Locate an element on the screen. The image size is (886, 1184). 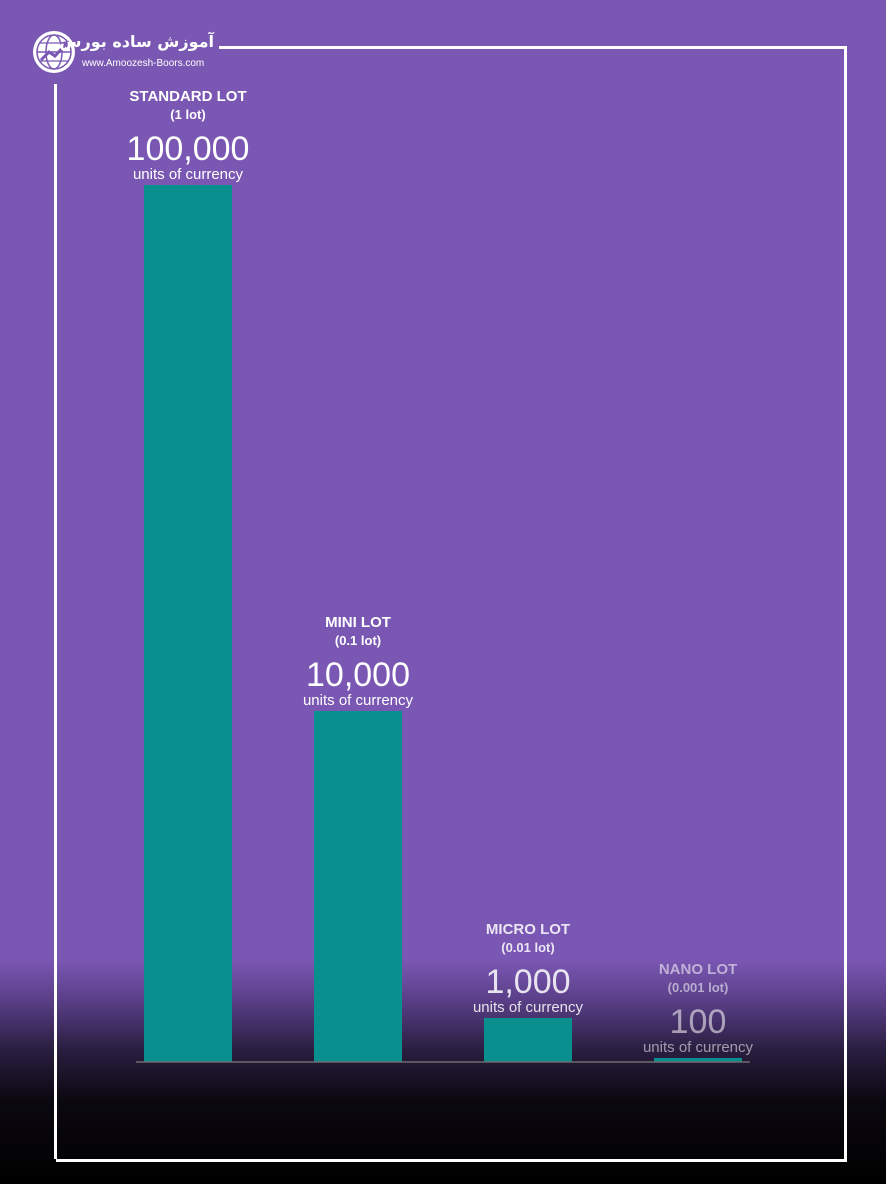
bar-mini-lot is located at coordinates (358, 886).